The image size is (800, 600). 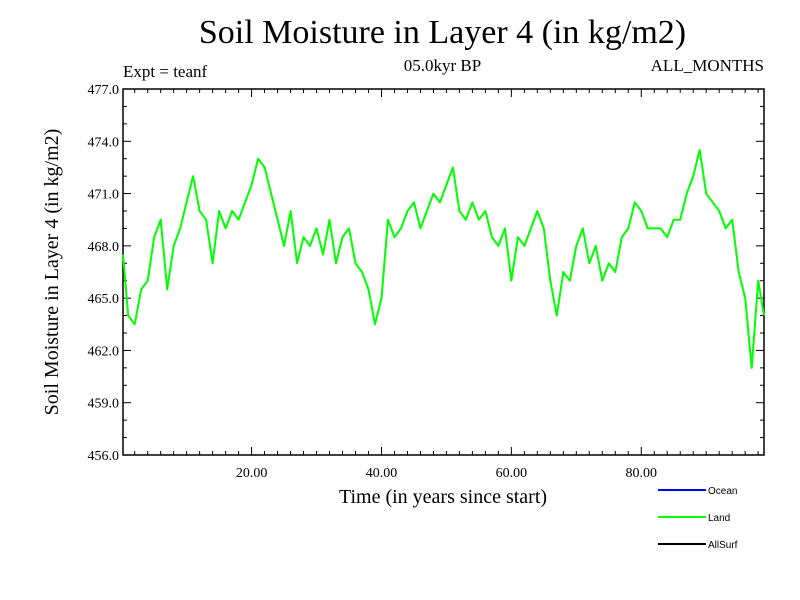 I want to click on y-axis-label: Soil Moisture in Layer 4 (in kg/m2), so click(x=52, y=272).